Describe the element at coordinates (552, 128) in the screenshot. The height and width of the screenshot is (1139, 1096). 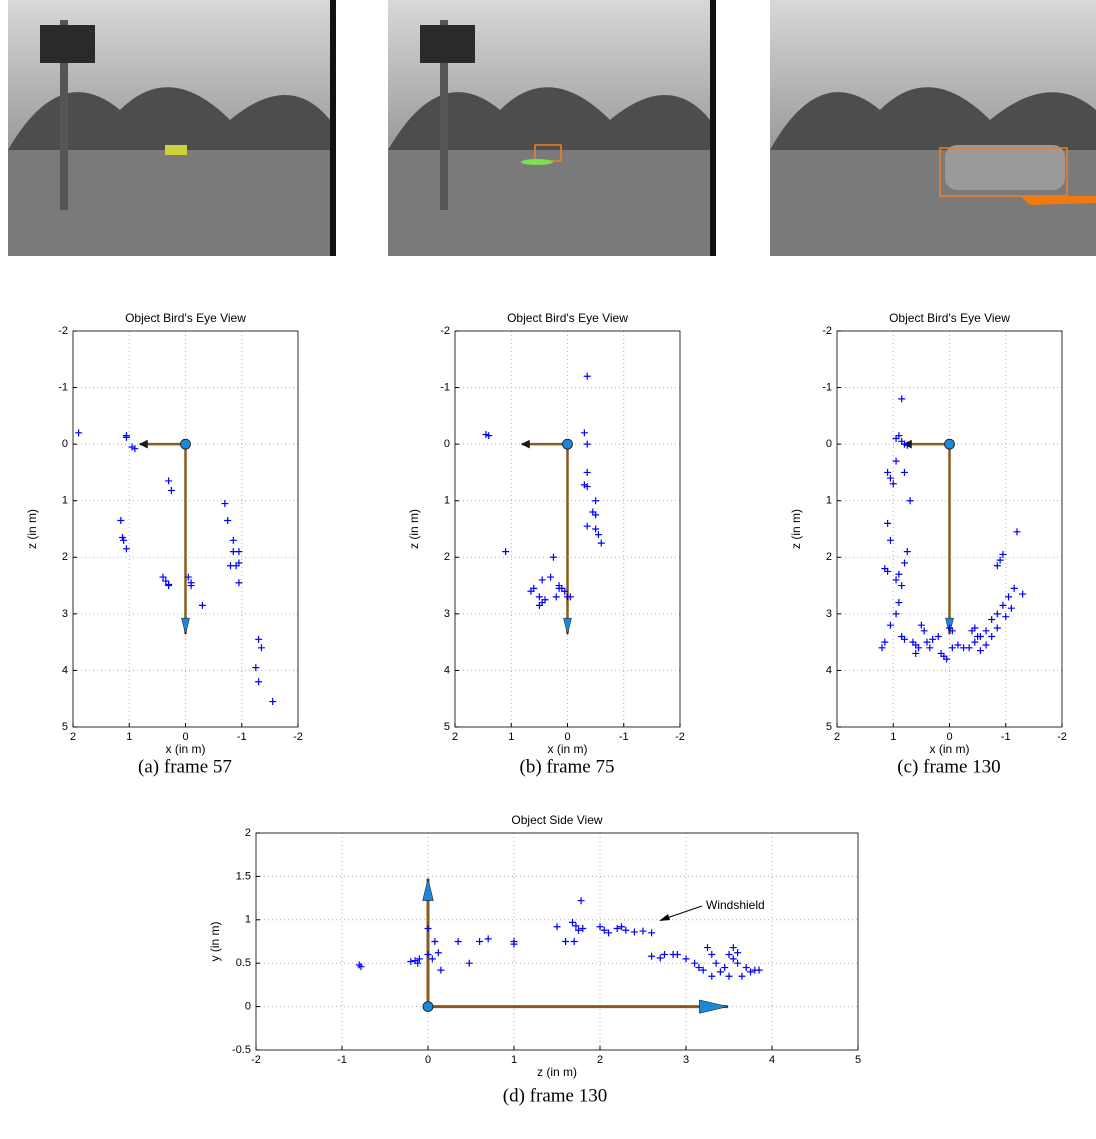
I see `photo-b` at that location.